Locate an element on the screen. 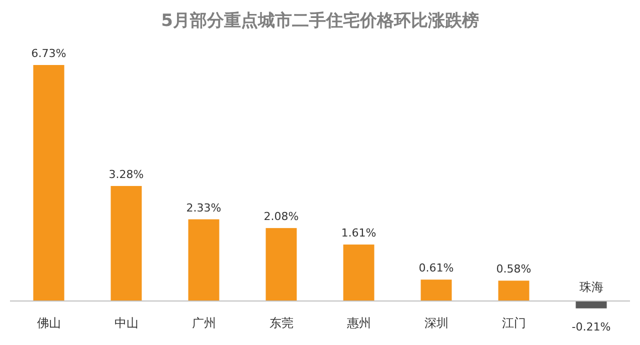 The width and height of the screenshot is (640, 345). data-label: 2.33% is located at coordinates (204, 207).